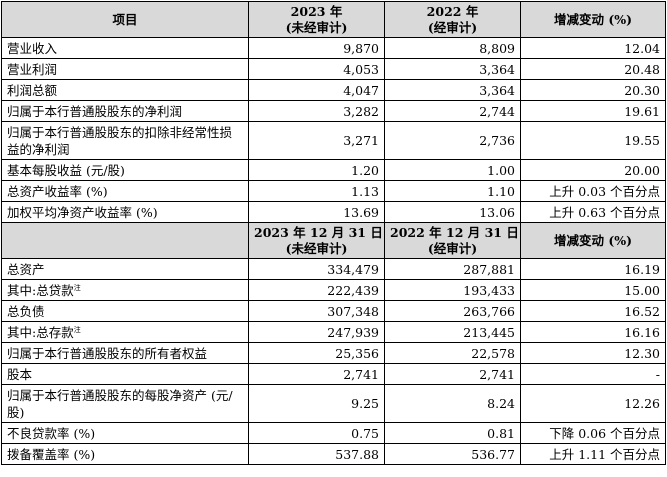 The image size is (667, 477). What do you see at coordinates (593, 191) in the screenshot?
I see `value-change: 上升 0.03 个百分点` at bounding box center [593, 191].